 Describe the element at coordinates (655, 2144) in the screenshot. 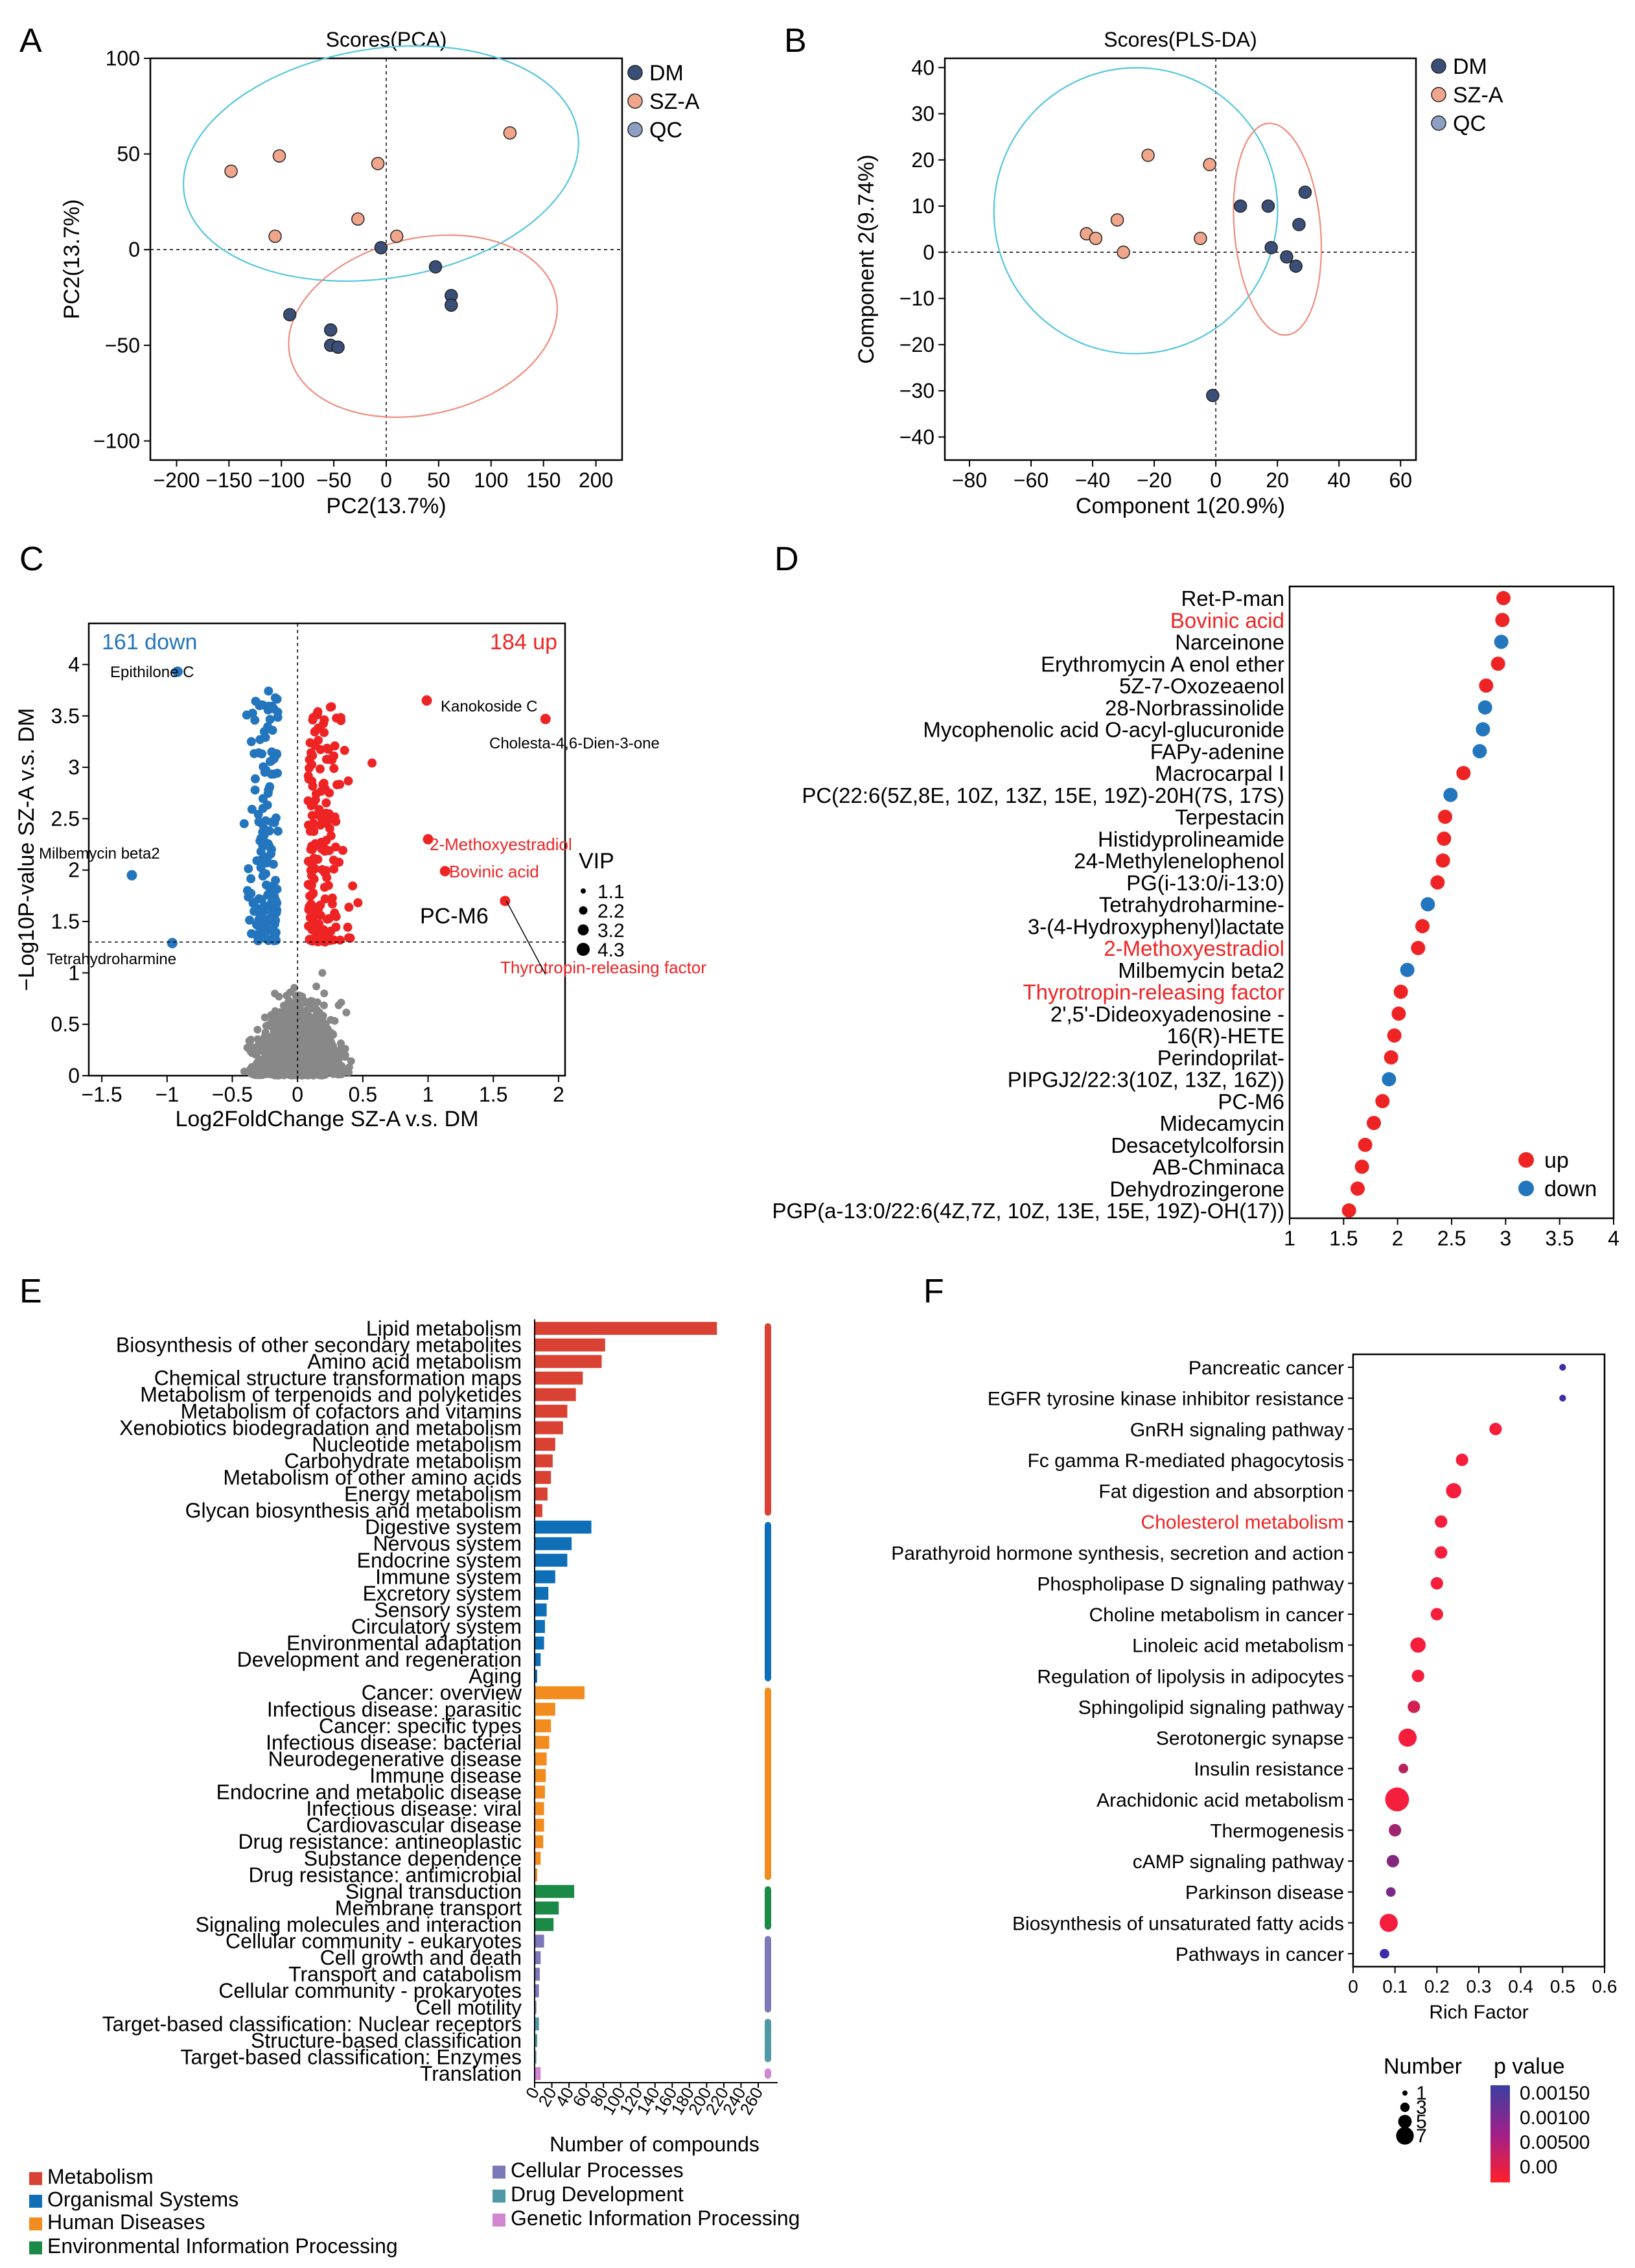

I see `bar-xlabel: Number of compounds` at that location.